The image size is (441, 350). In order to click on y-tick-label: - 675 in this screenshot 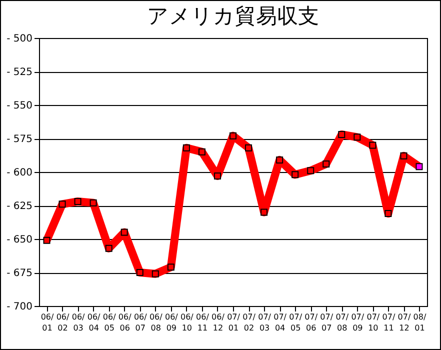, I will do `click(19, 273)`.